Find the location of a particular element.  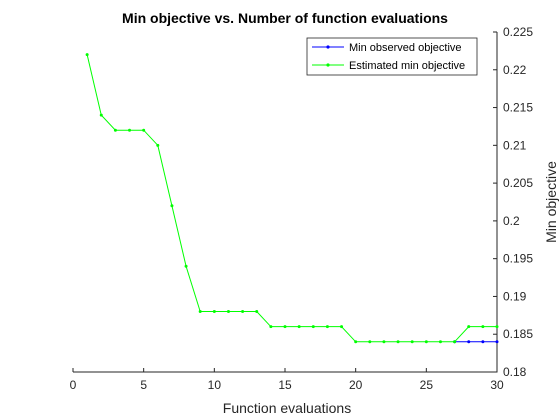

y-tick-label: 0.205 is located at coordinates (518, 183).